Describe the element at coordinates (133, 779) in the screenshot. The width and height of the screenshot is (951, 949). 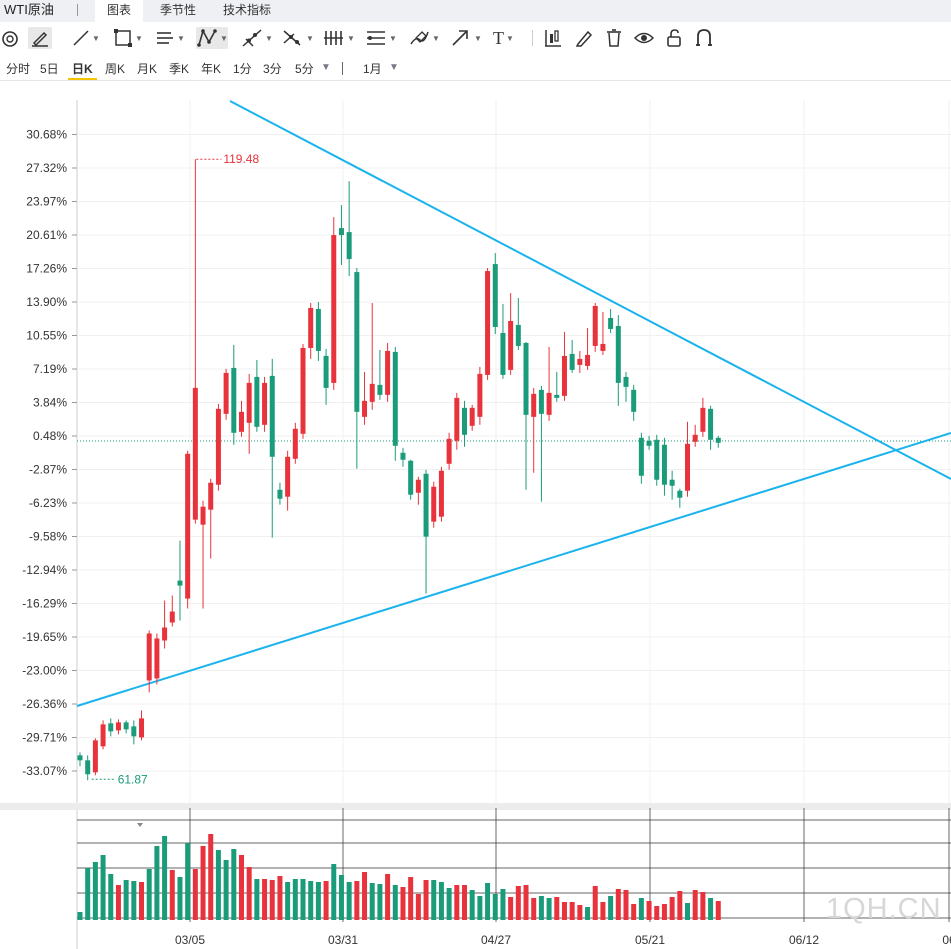
I see `low-price-label: 61.87` at that location.